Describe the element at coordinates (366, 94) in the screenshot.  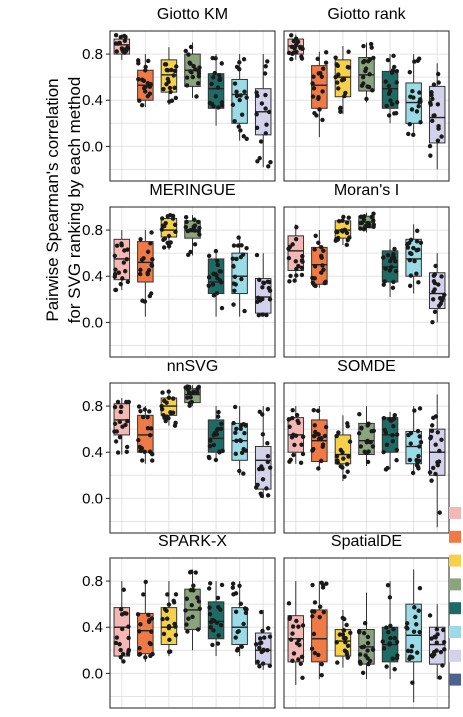
I see `panel-2: Giotto rank` at that location.